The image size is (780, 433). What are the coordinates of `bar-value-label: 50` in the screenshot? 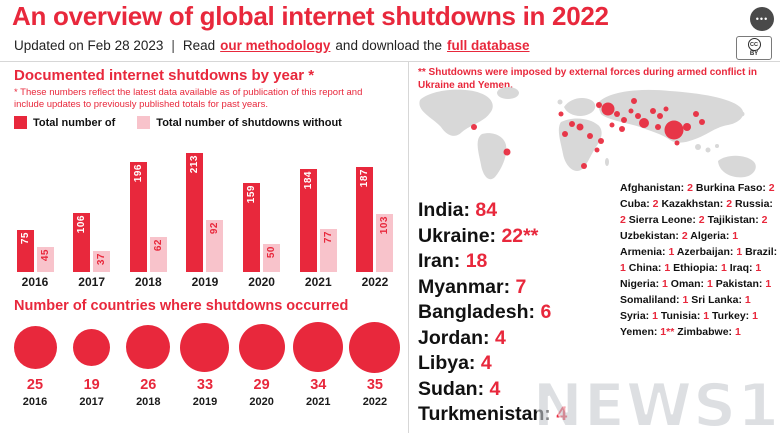 It's located at (272, 252).